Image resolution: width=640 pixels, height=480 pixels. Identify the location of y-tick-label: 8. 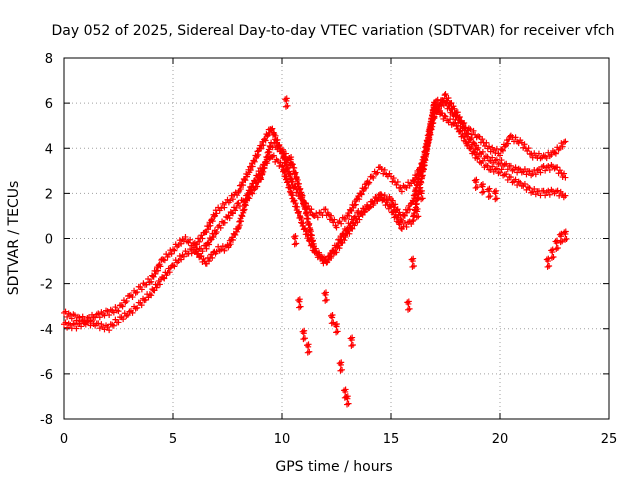
(49, 59).